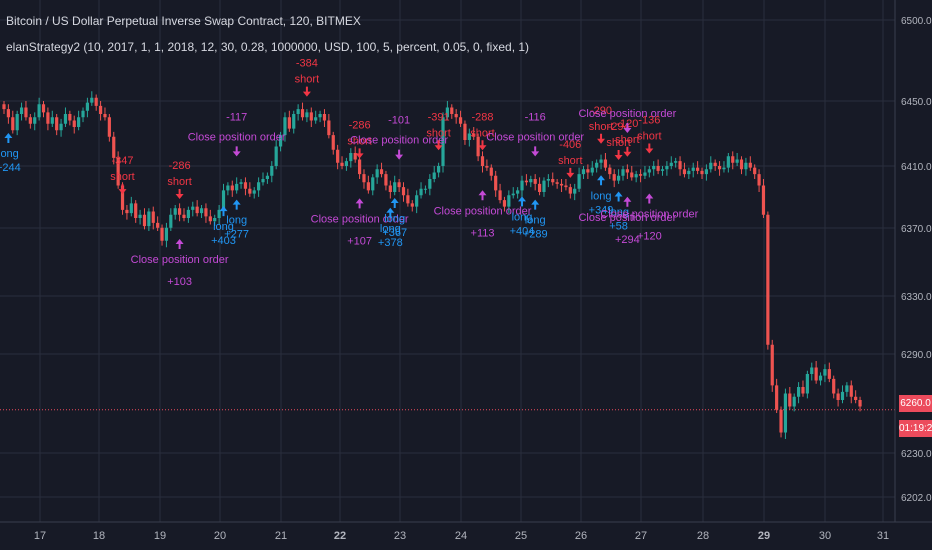 The image size is (932, 550). What do you see at coordinates (281, 536) in the screenshot?
I see `x-tick-label: 21` at bounding box center [281, 536].